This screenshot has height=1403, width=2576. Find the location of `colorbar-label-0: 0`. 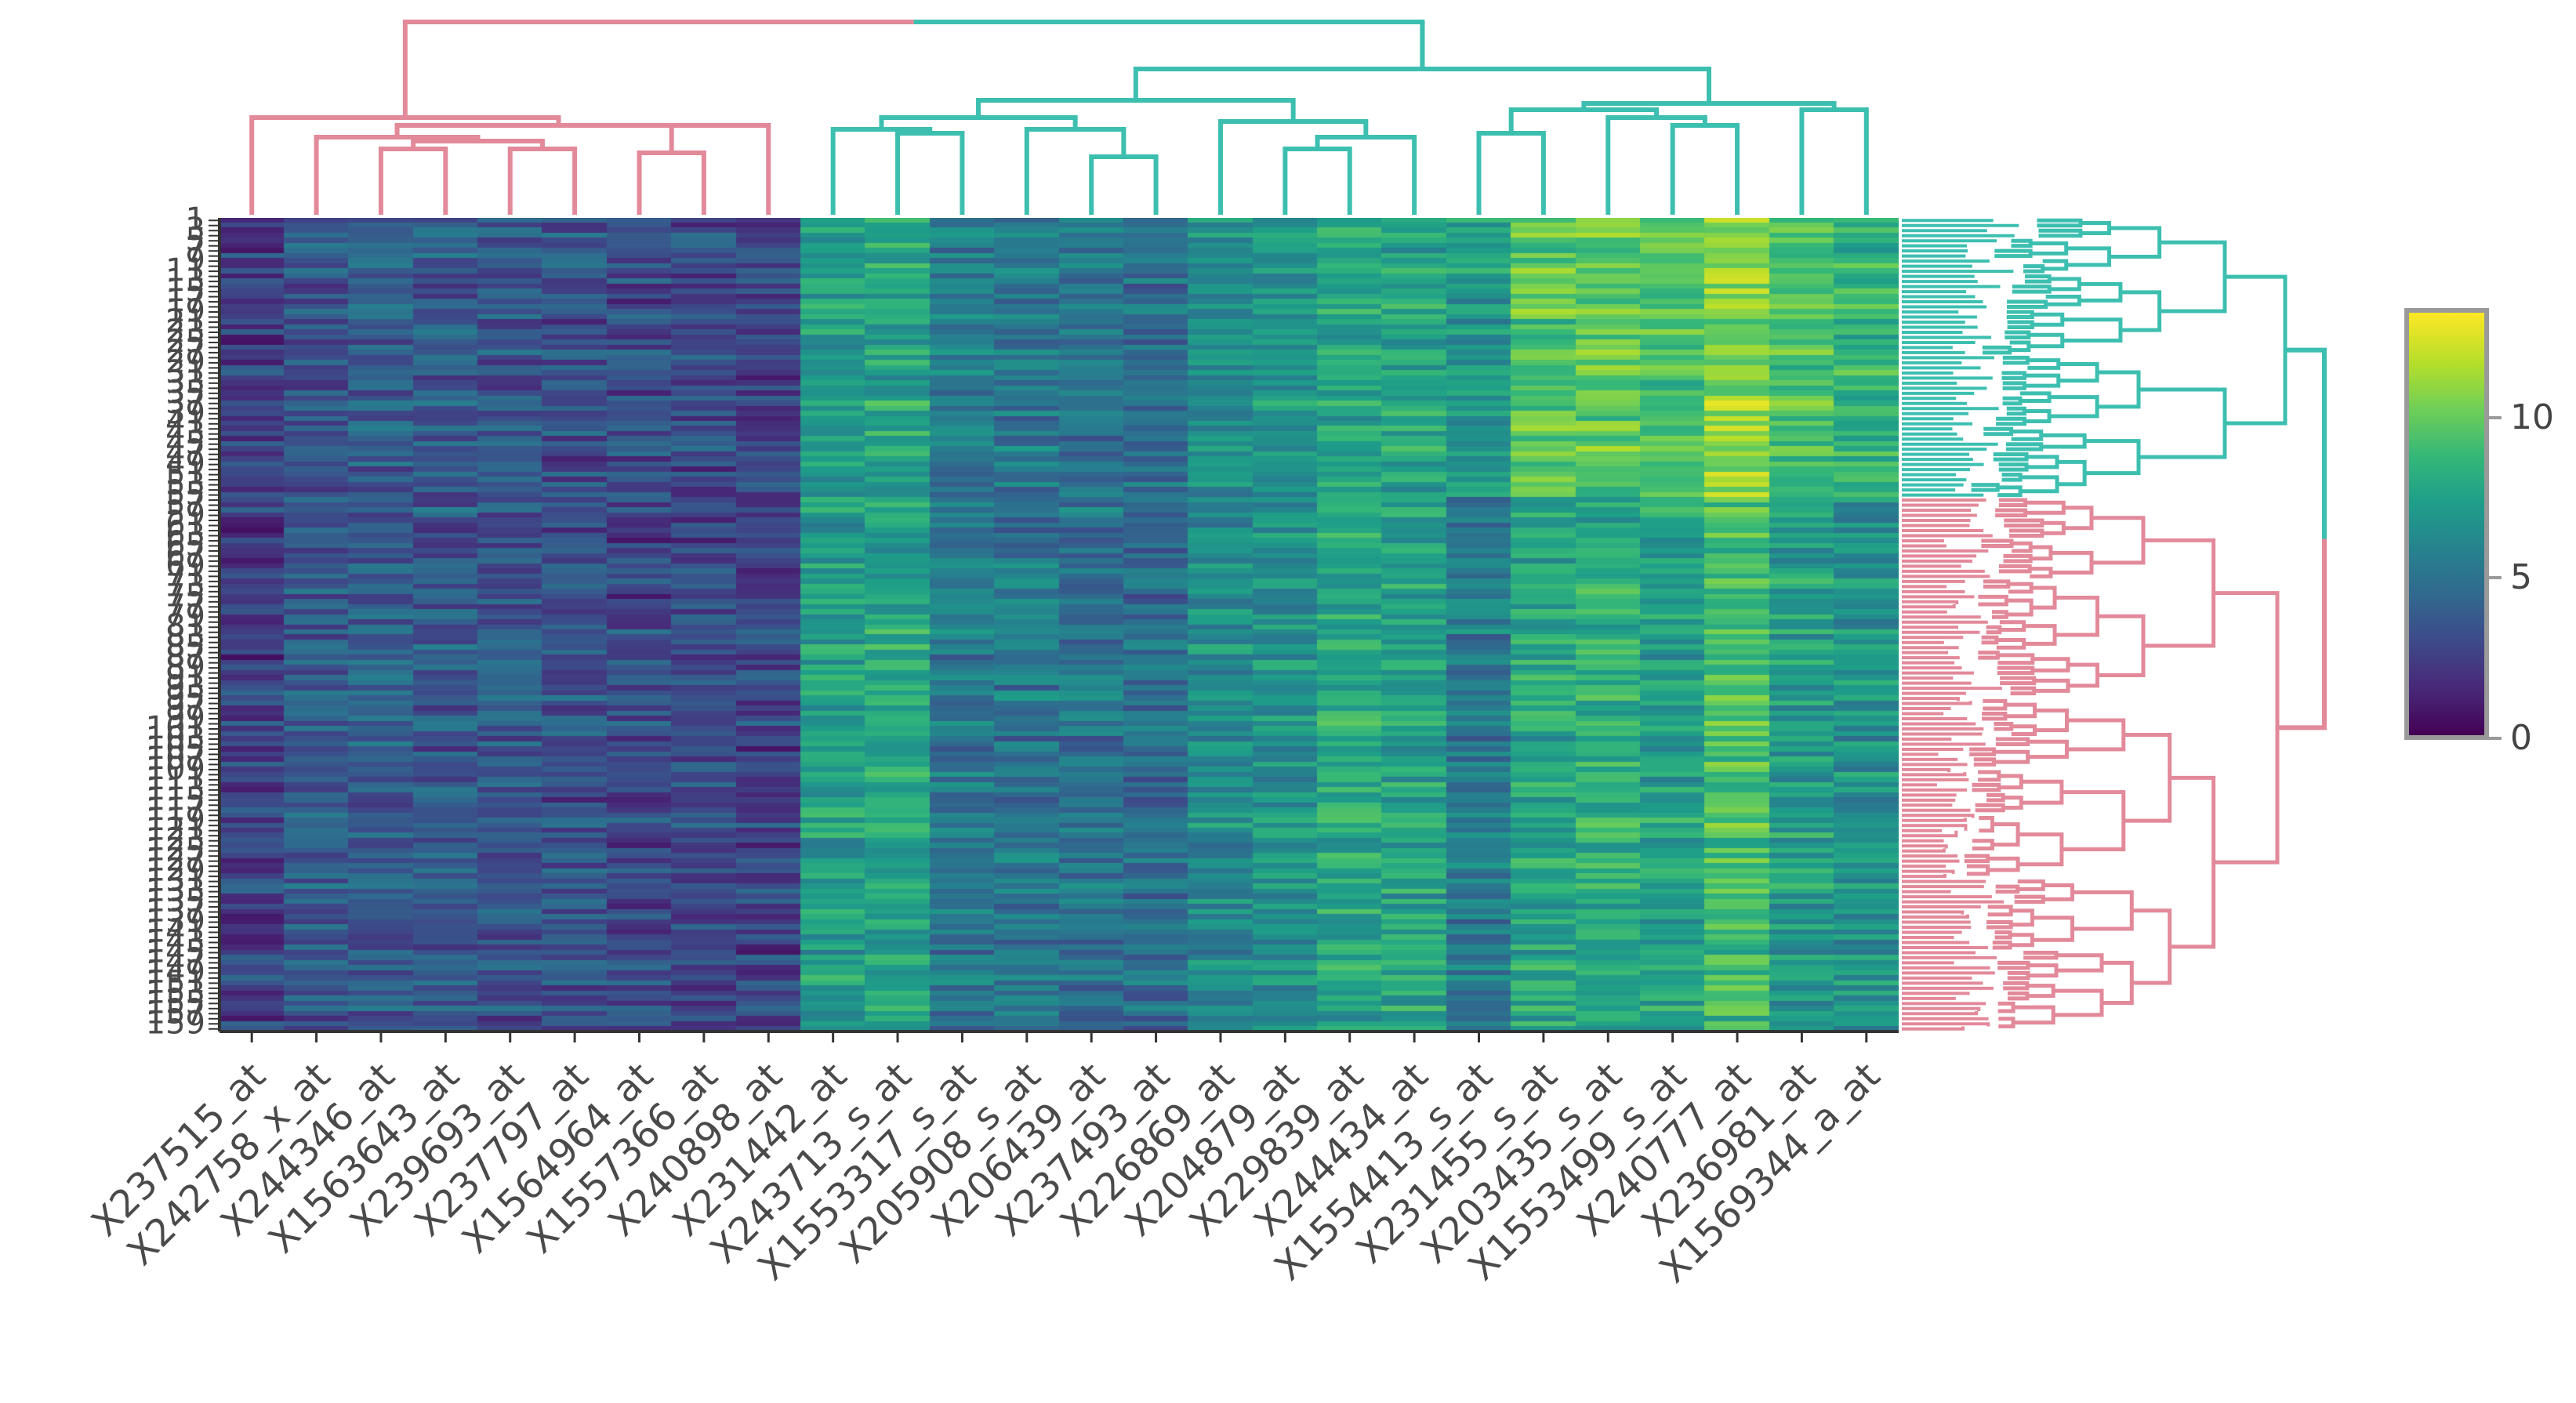

colorbar-label-0: 0 is located at coordinates (2521, 738).